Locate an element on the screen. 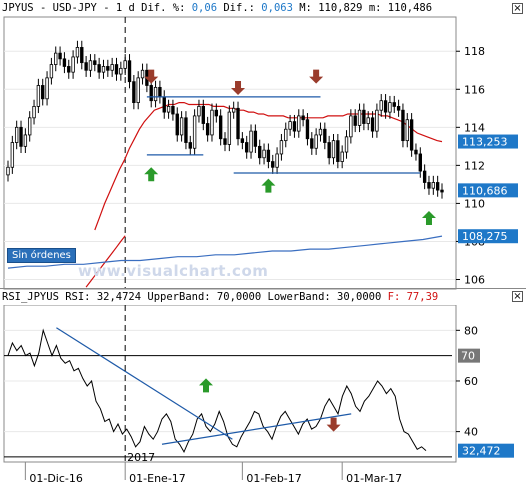  sin-ordenes-badge: Sin órdenes is located at coordinates (41, 255).